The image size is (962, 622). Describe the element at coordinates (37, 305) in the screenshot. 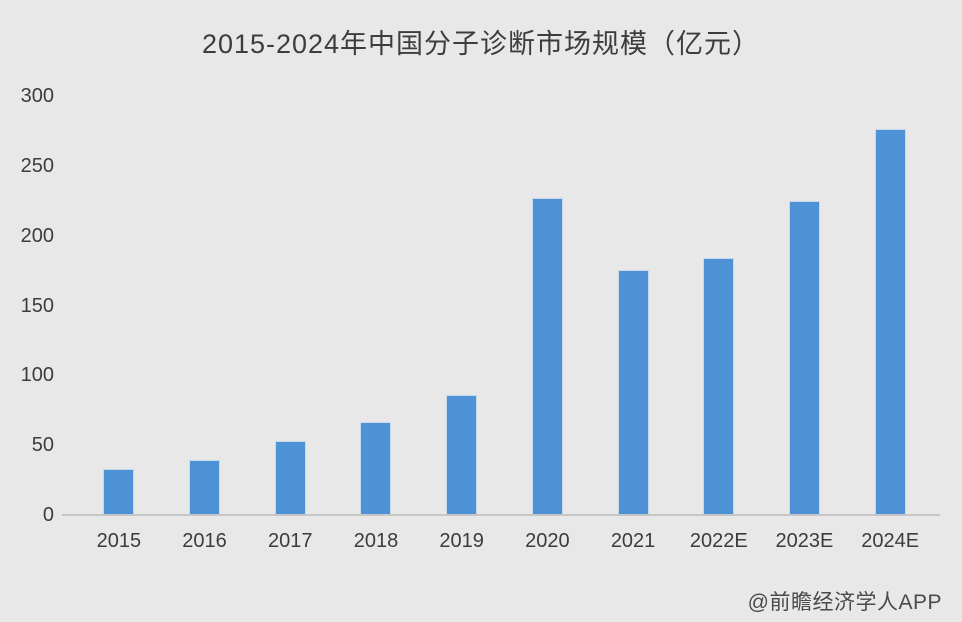

I see `y-tick-label: 150` at that location.